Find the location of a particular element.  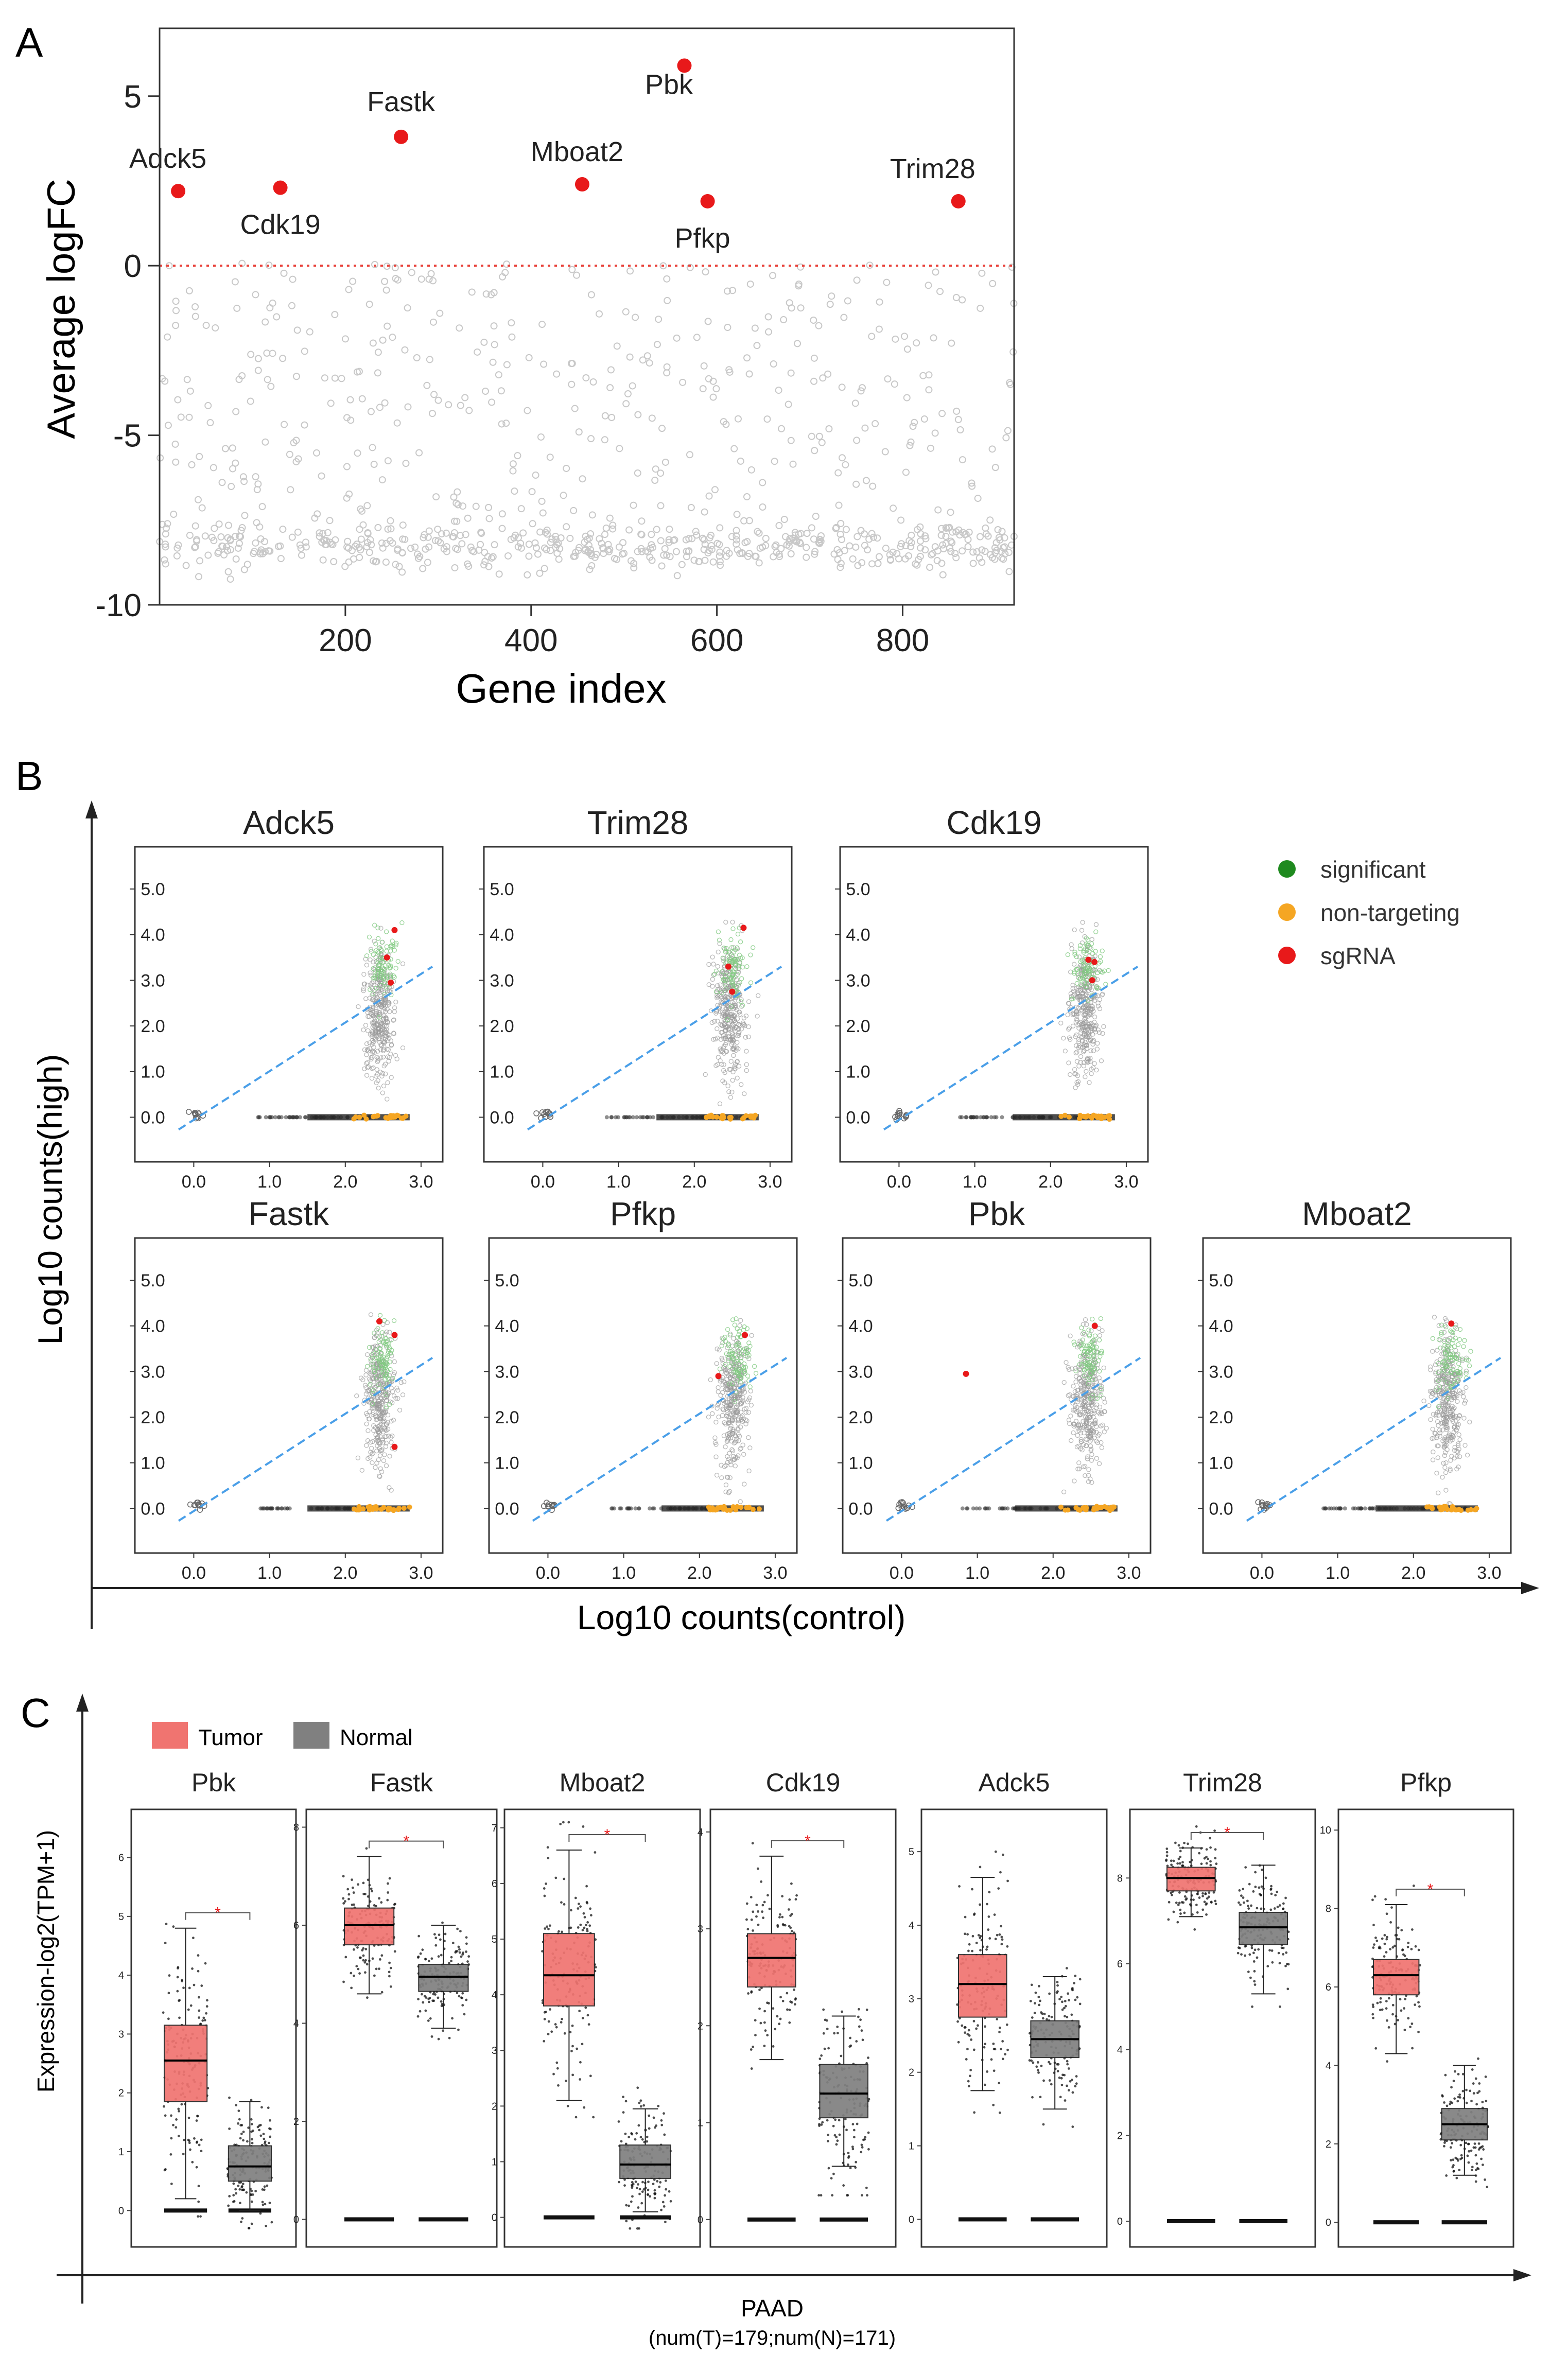

y-tick-label: 5.0 is located at coordinates (860, 1281).